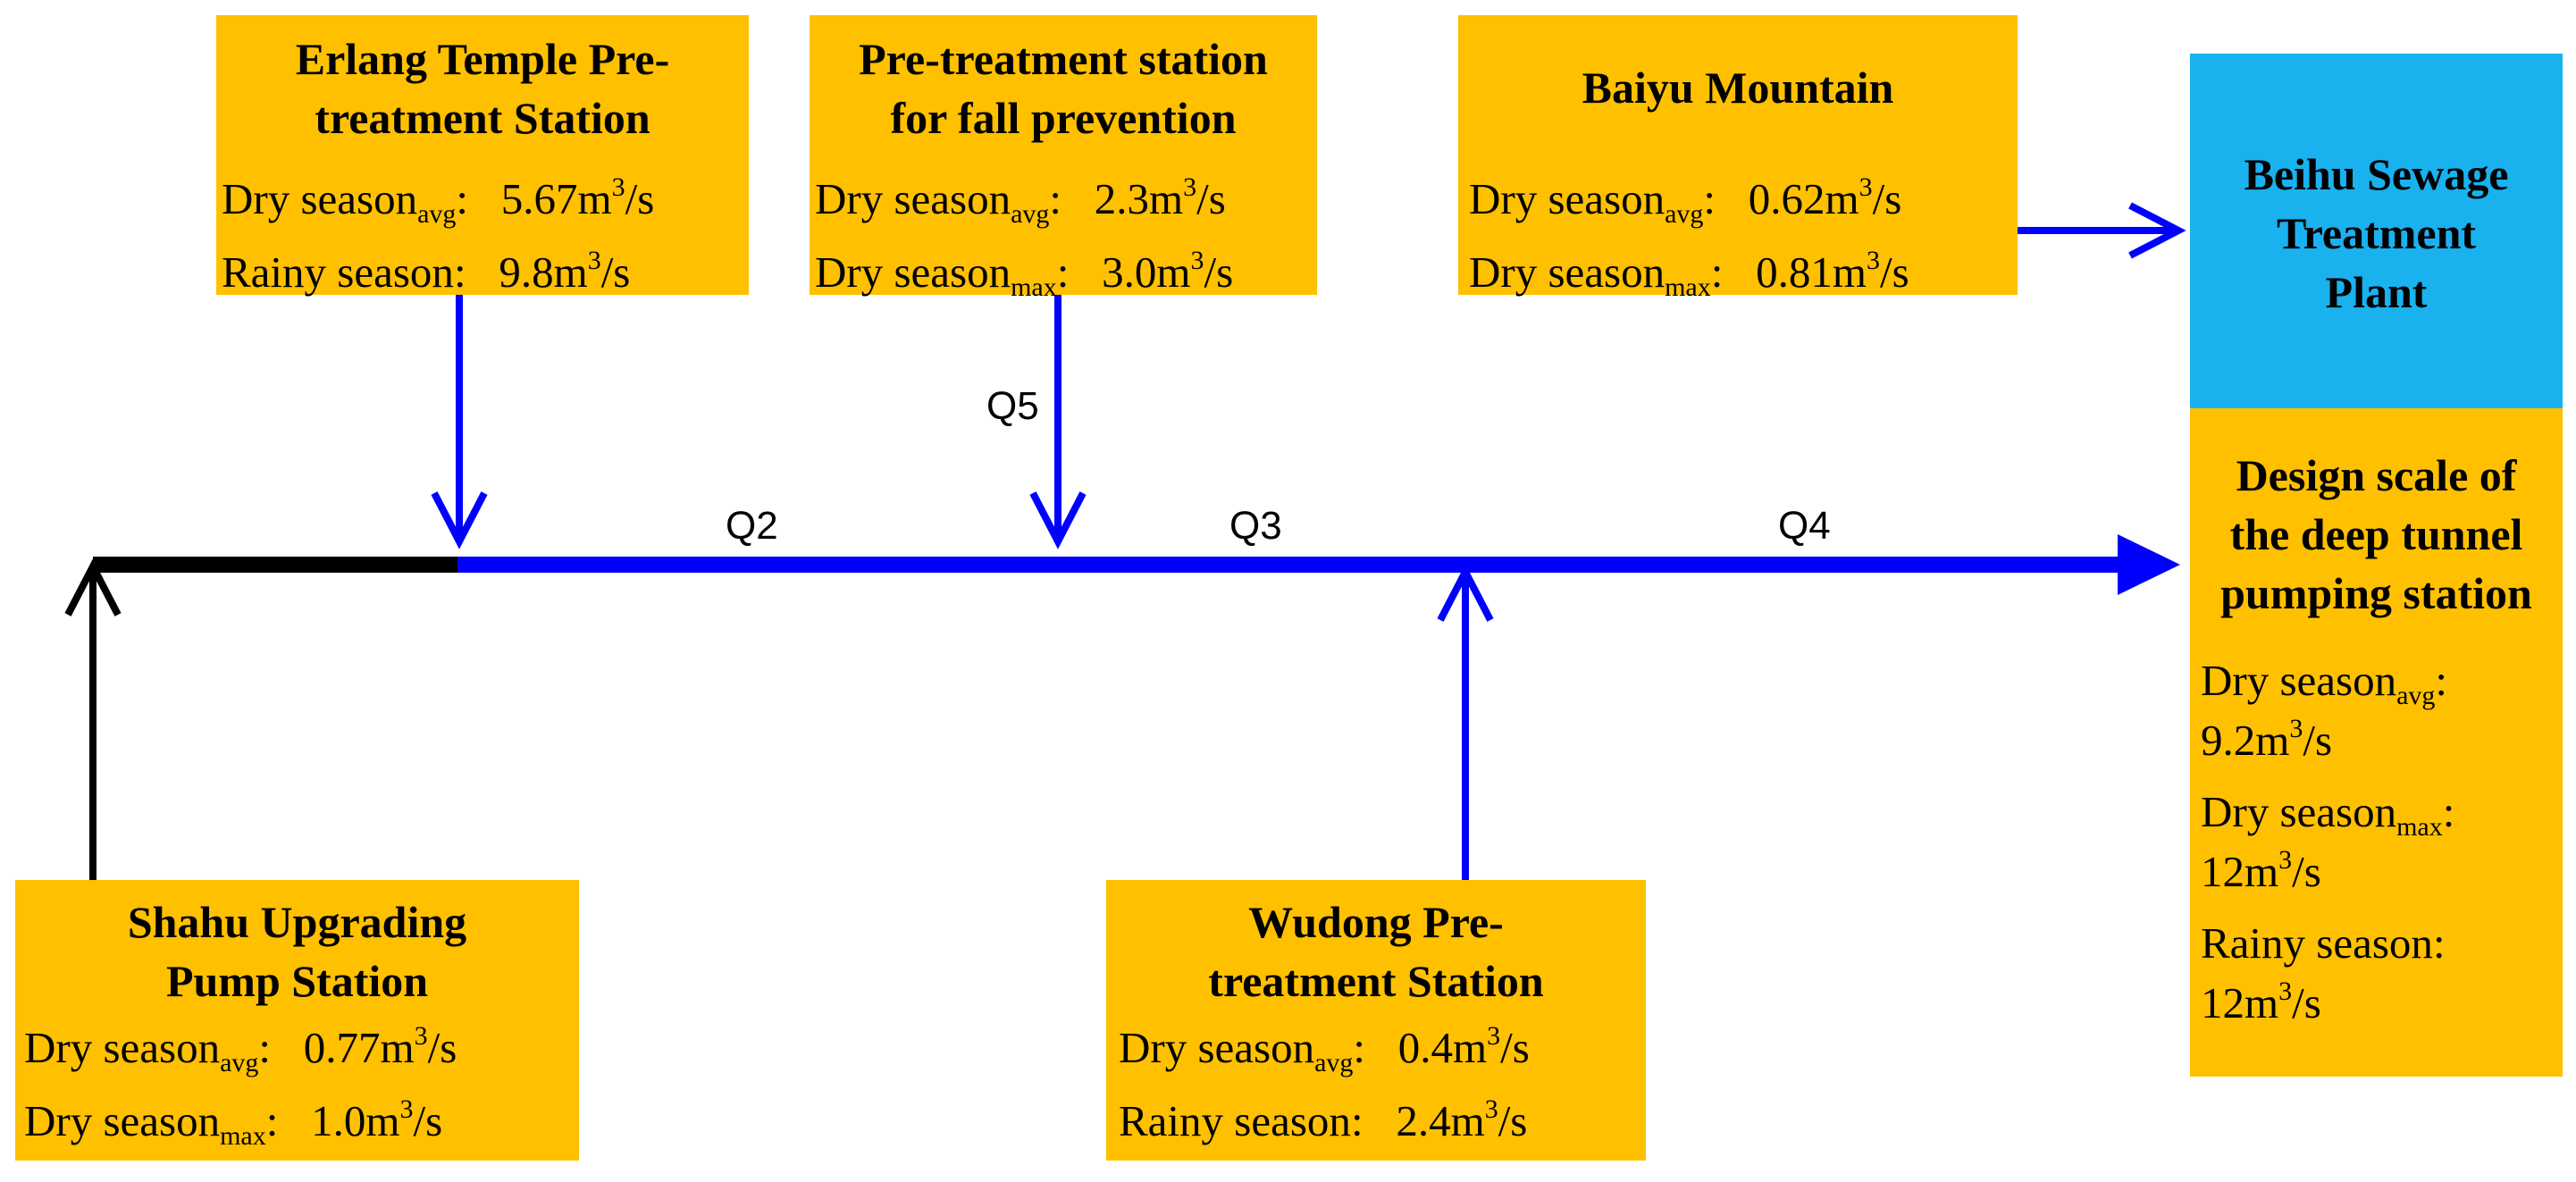 The height and width of the screenshot is (1182, 2576). Describe the element at coordinates (1255, 526) in the screenshot. I see `flow-label-q3: Q3` at that location.